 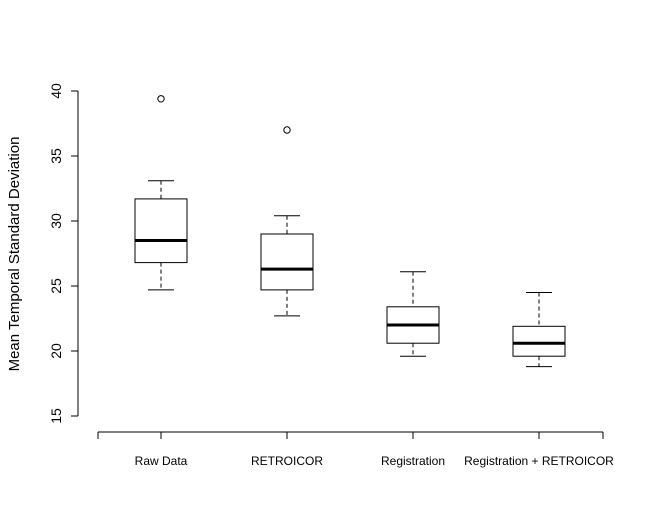 What do you see at coordinates (63, 253) in the screenshot?
I see `y-axis: 15 20 25 30 35 40` at bounding box center [63, 253].